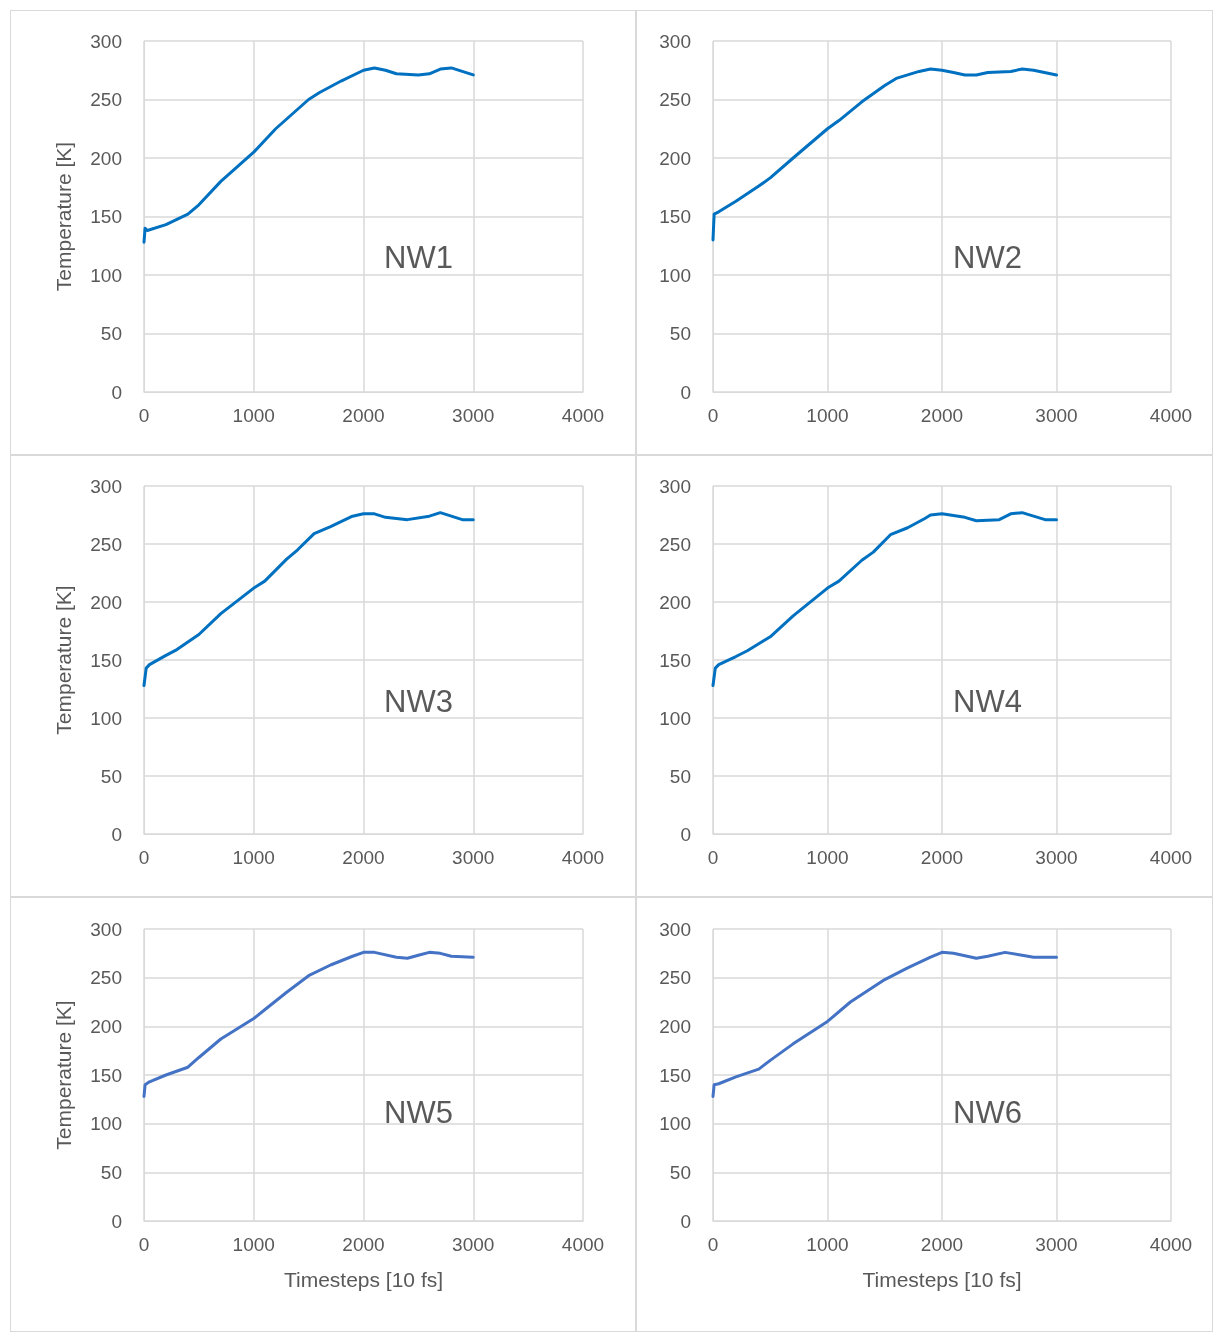  I want to click on annotation: NW6, so click(987, 1112).